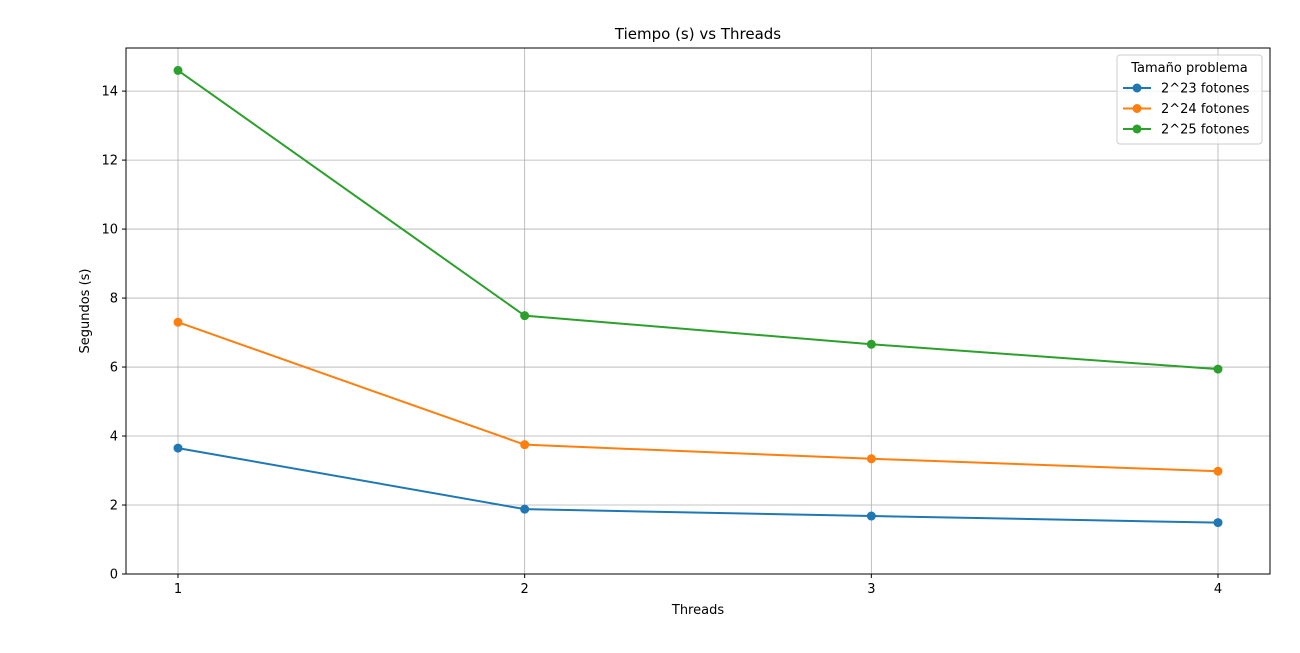 This screenshot has width=1300, height=653. I want to click on legend-label: 2^24 fotones, so click(1205, 109).